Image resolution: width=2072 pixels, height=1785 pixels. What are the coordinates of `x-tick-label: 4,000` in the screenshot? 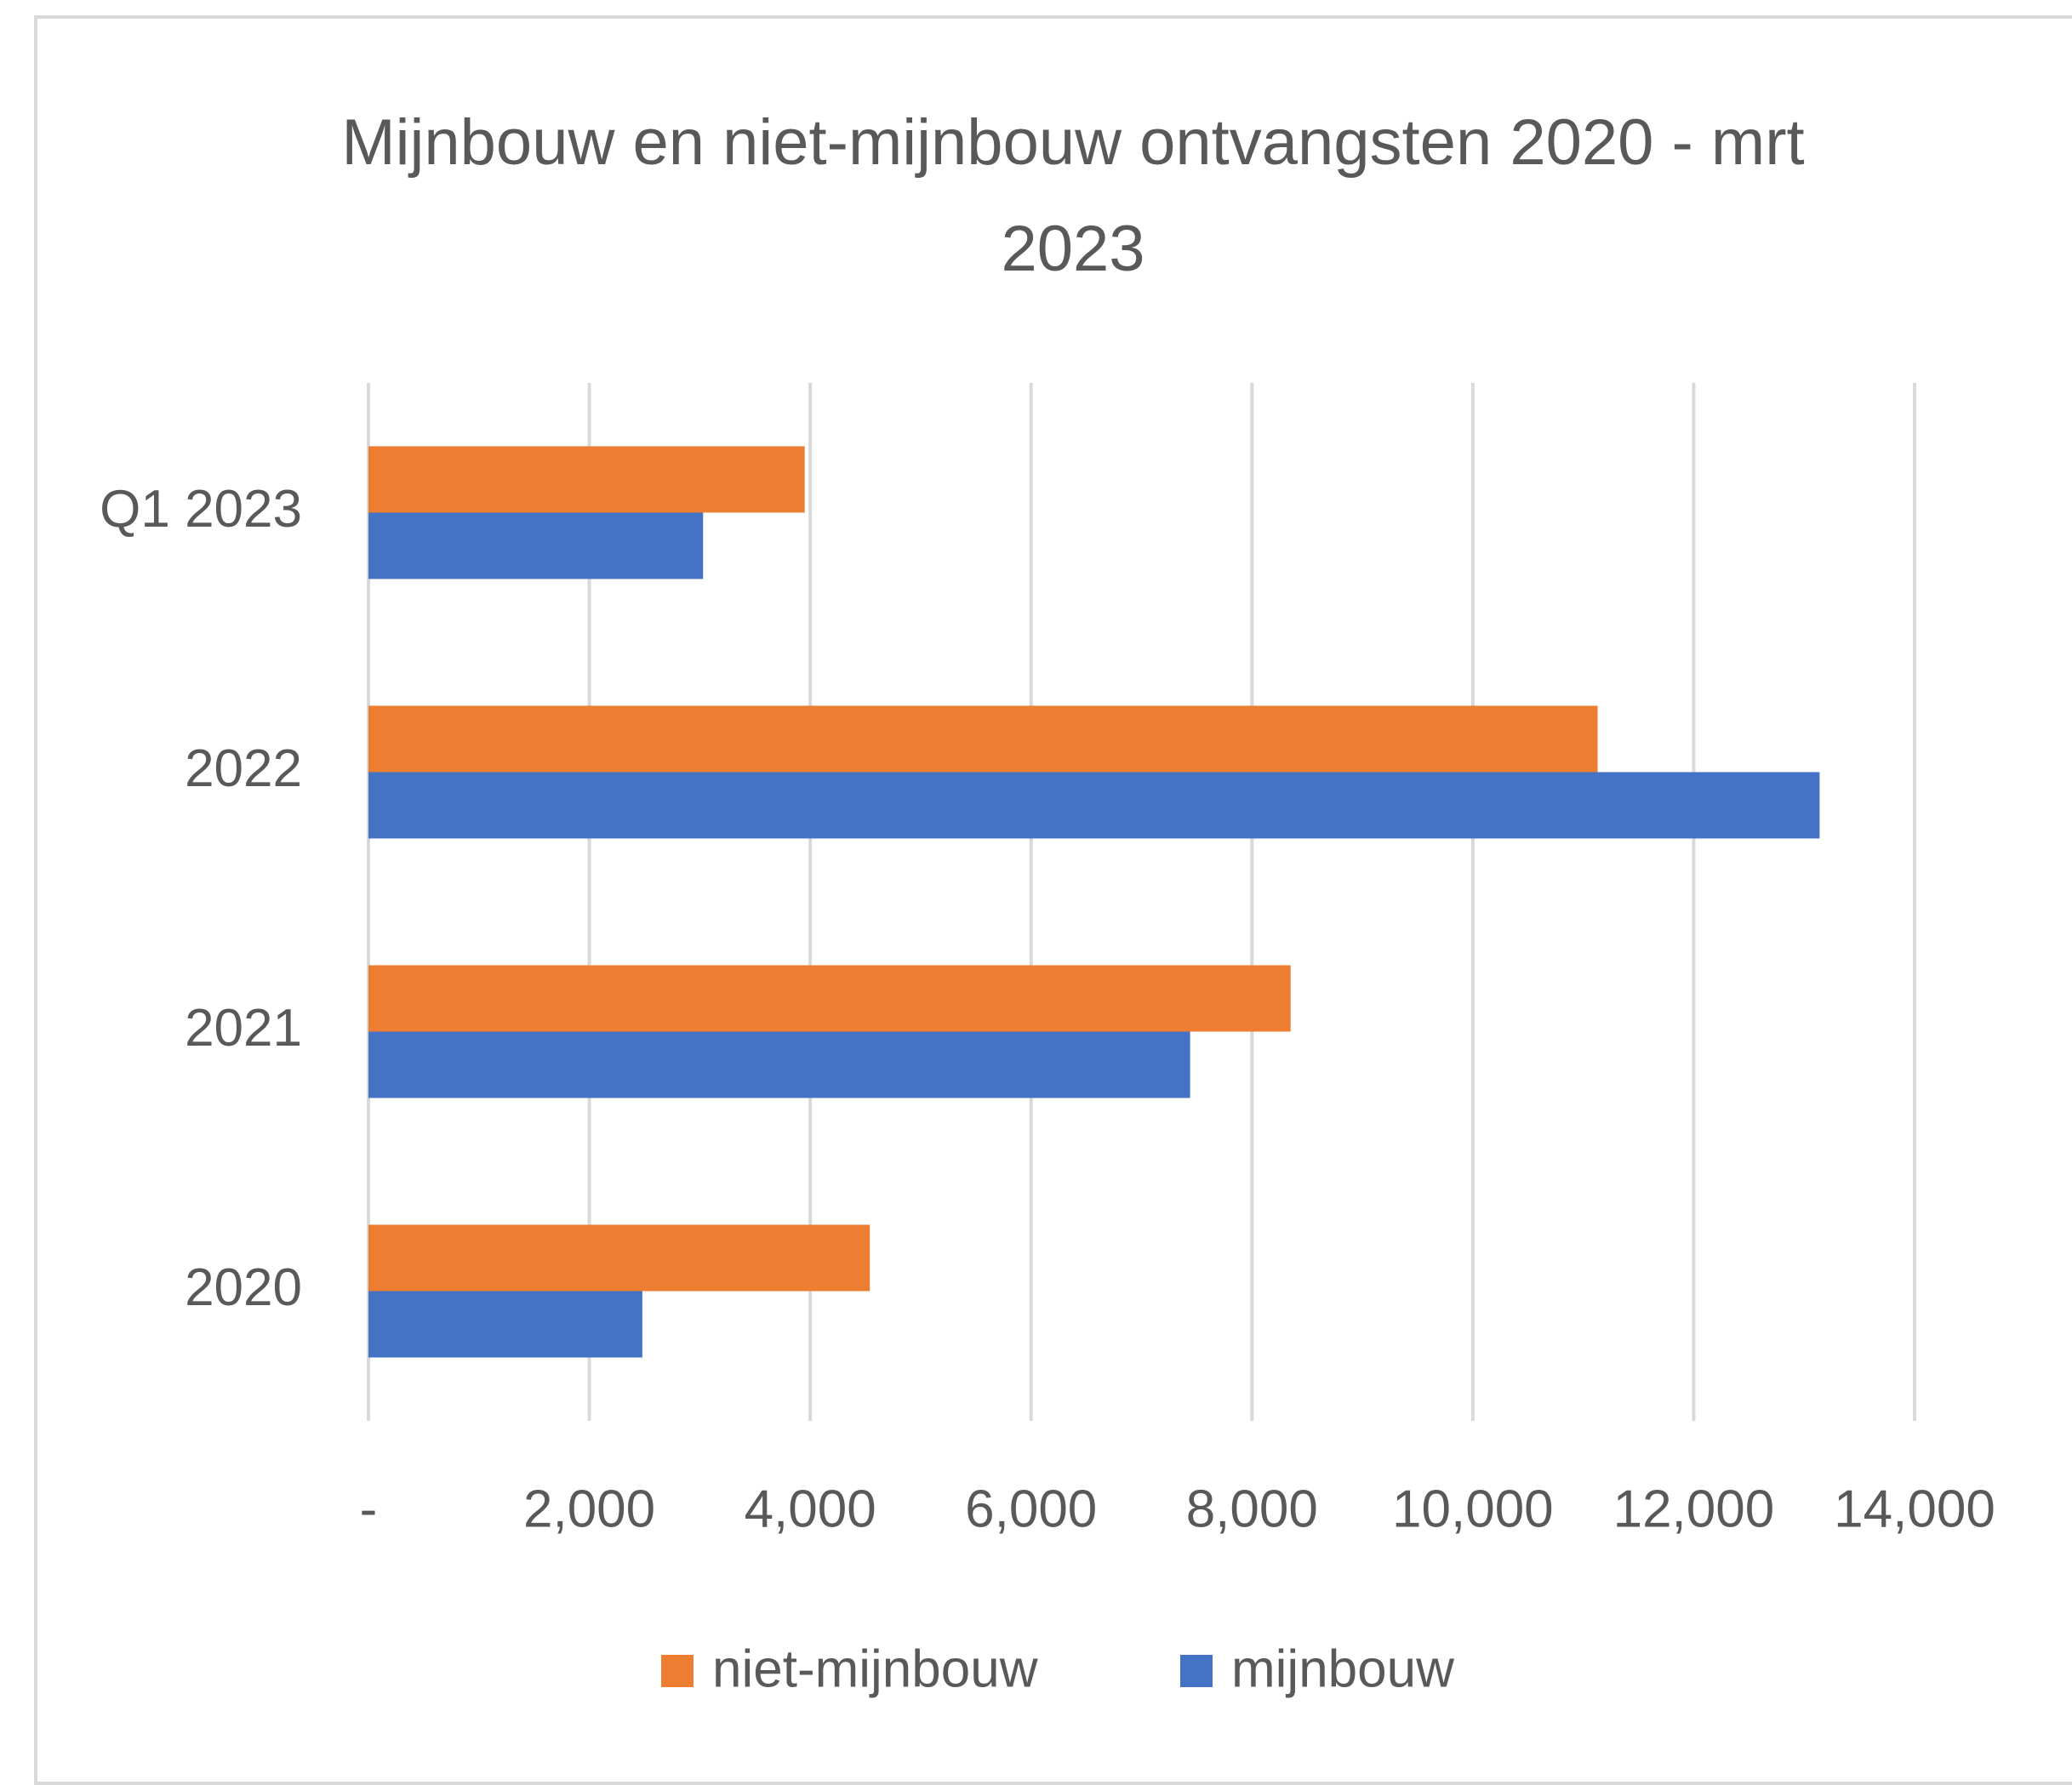 It's located at (810, 1509).